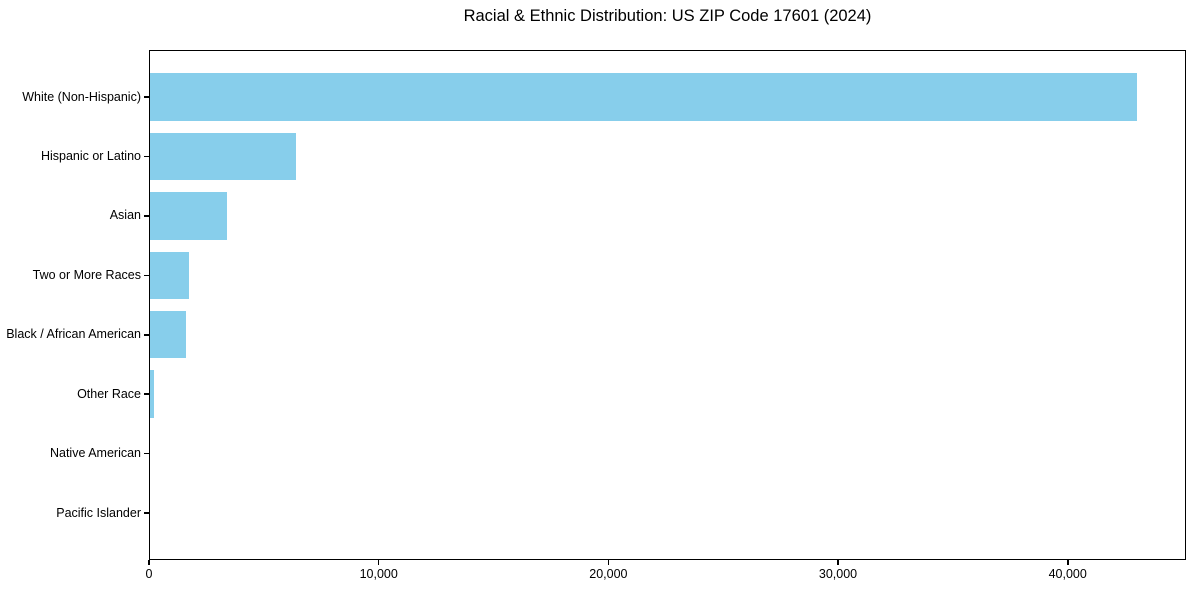 Image resolution: width=1200 pixels, height=600 pixels. I want to click on bar-other-race, so click(152, 394).